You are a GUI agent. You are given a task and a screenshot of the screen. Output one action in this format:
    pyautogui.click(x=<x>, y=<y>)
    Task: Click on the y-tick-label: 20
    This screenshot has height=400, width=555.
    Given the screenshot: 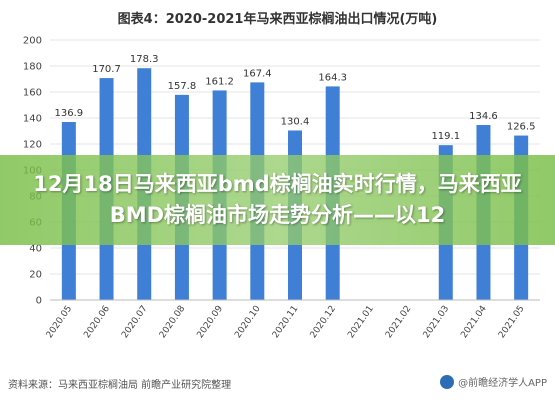 What is the action you would take?
    pyautogui.click(x=35, y=275)
    